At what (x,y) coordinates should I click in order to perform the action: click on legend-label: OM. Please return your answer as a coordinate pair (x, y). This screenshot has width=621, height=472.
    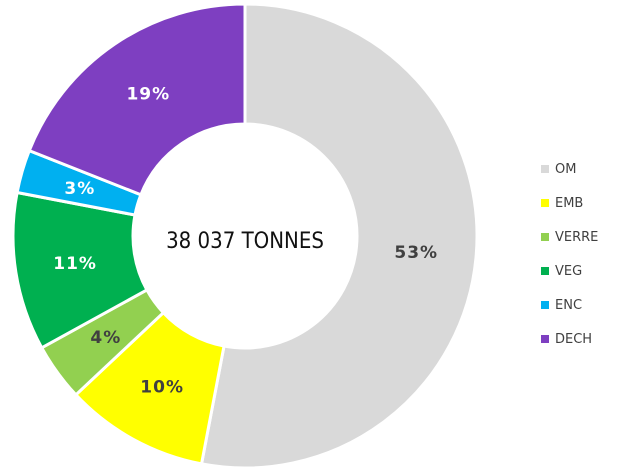
    Looking at the image, I should click on (566, 169).